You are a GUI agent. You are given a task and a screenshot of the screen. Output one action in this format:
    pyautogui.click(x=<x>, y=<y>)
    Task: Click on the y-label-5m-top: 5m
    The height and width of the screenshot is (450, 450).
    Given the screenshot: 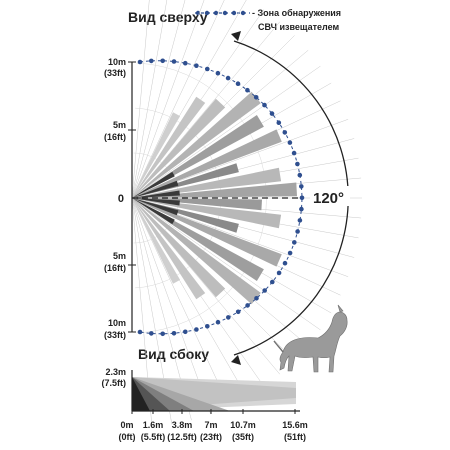 What is the action you would take?
    pyautogui.click(x=119, y=125)
    